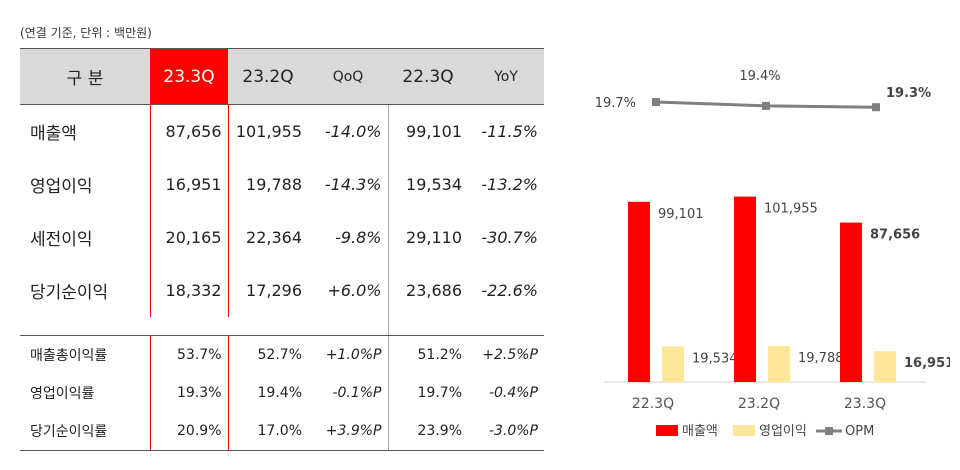 The height and width of the screenshot is (470, 960). I want to click on table-row: 매출총이익률 53.7% 52.7% +1.0%P 51.2% +2.5%P, so click(282, 354).